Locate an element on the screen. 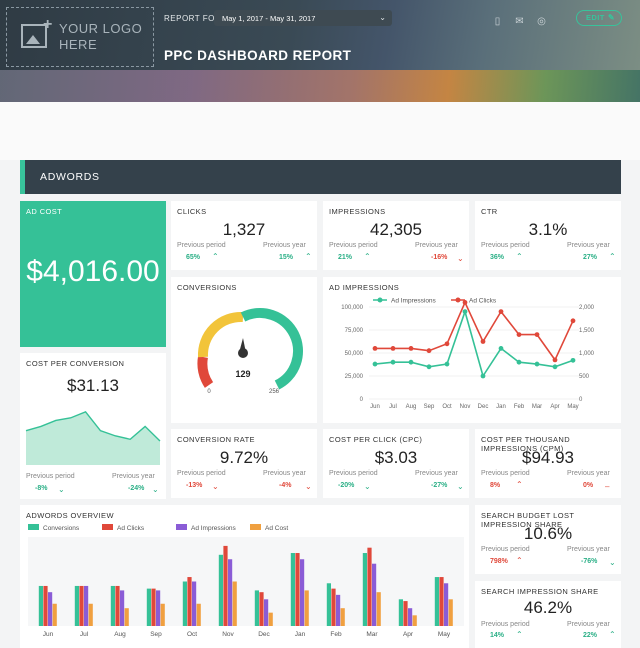  check-circle-icon: ◎ is located at coordinates (541, 21).